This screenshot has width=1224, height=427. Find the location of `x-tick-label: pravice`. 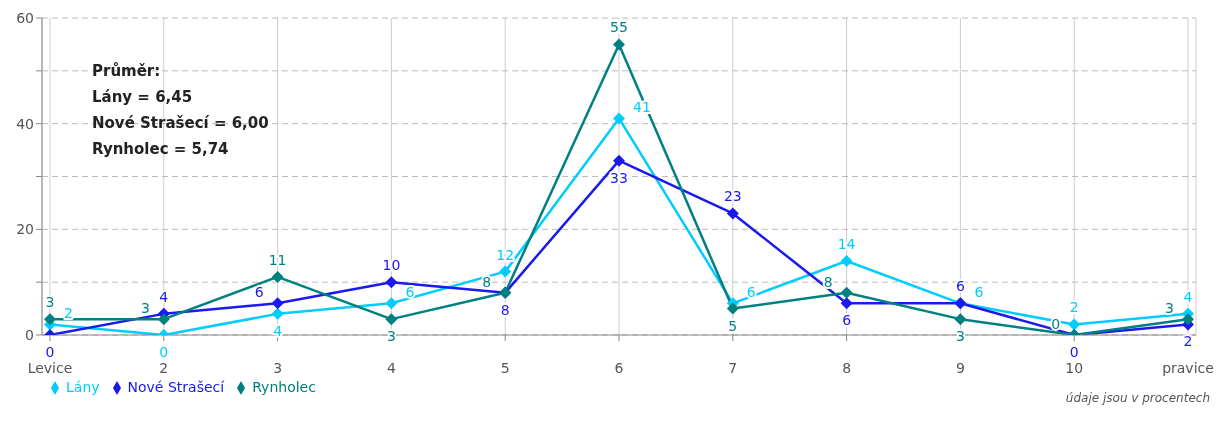

x-tick-label: pravice is located at coordinates (1188, 367).